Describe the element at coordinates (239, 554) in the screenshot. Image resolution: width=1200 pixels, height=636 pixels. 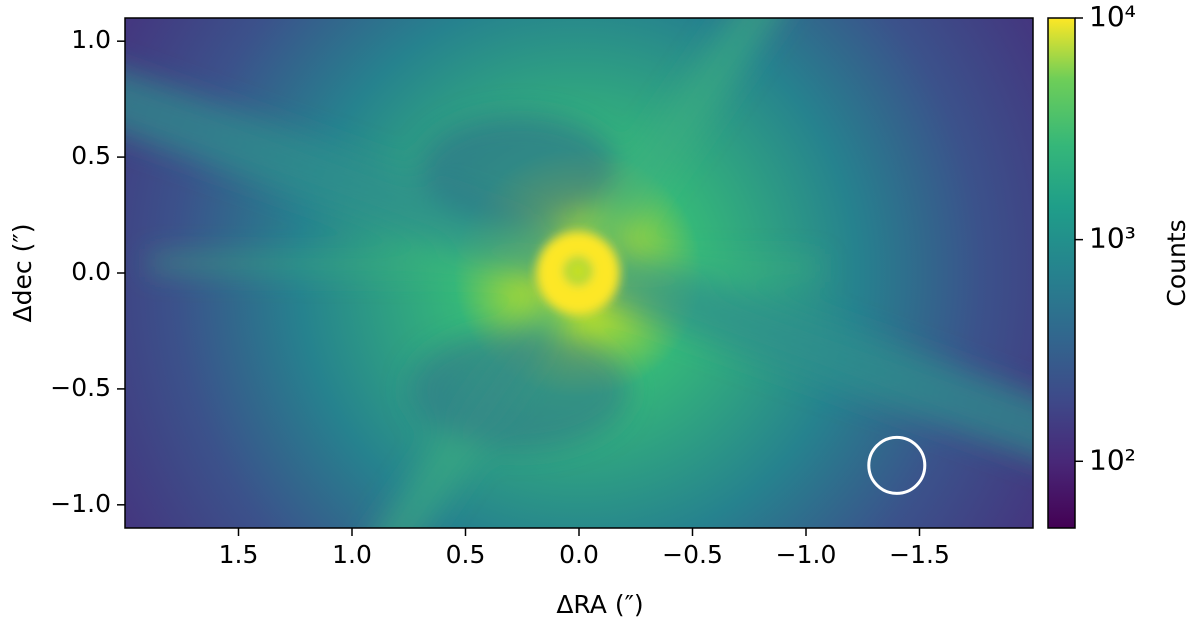
I see `x-tick-label: 1.5` at that location.